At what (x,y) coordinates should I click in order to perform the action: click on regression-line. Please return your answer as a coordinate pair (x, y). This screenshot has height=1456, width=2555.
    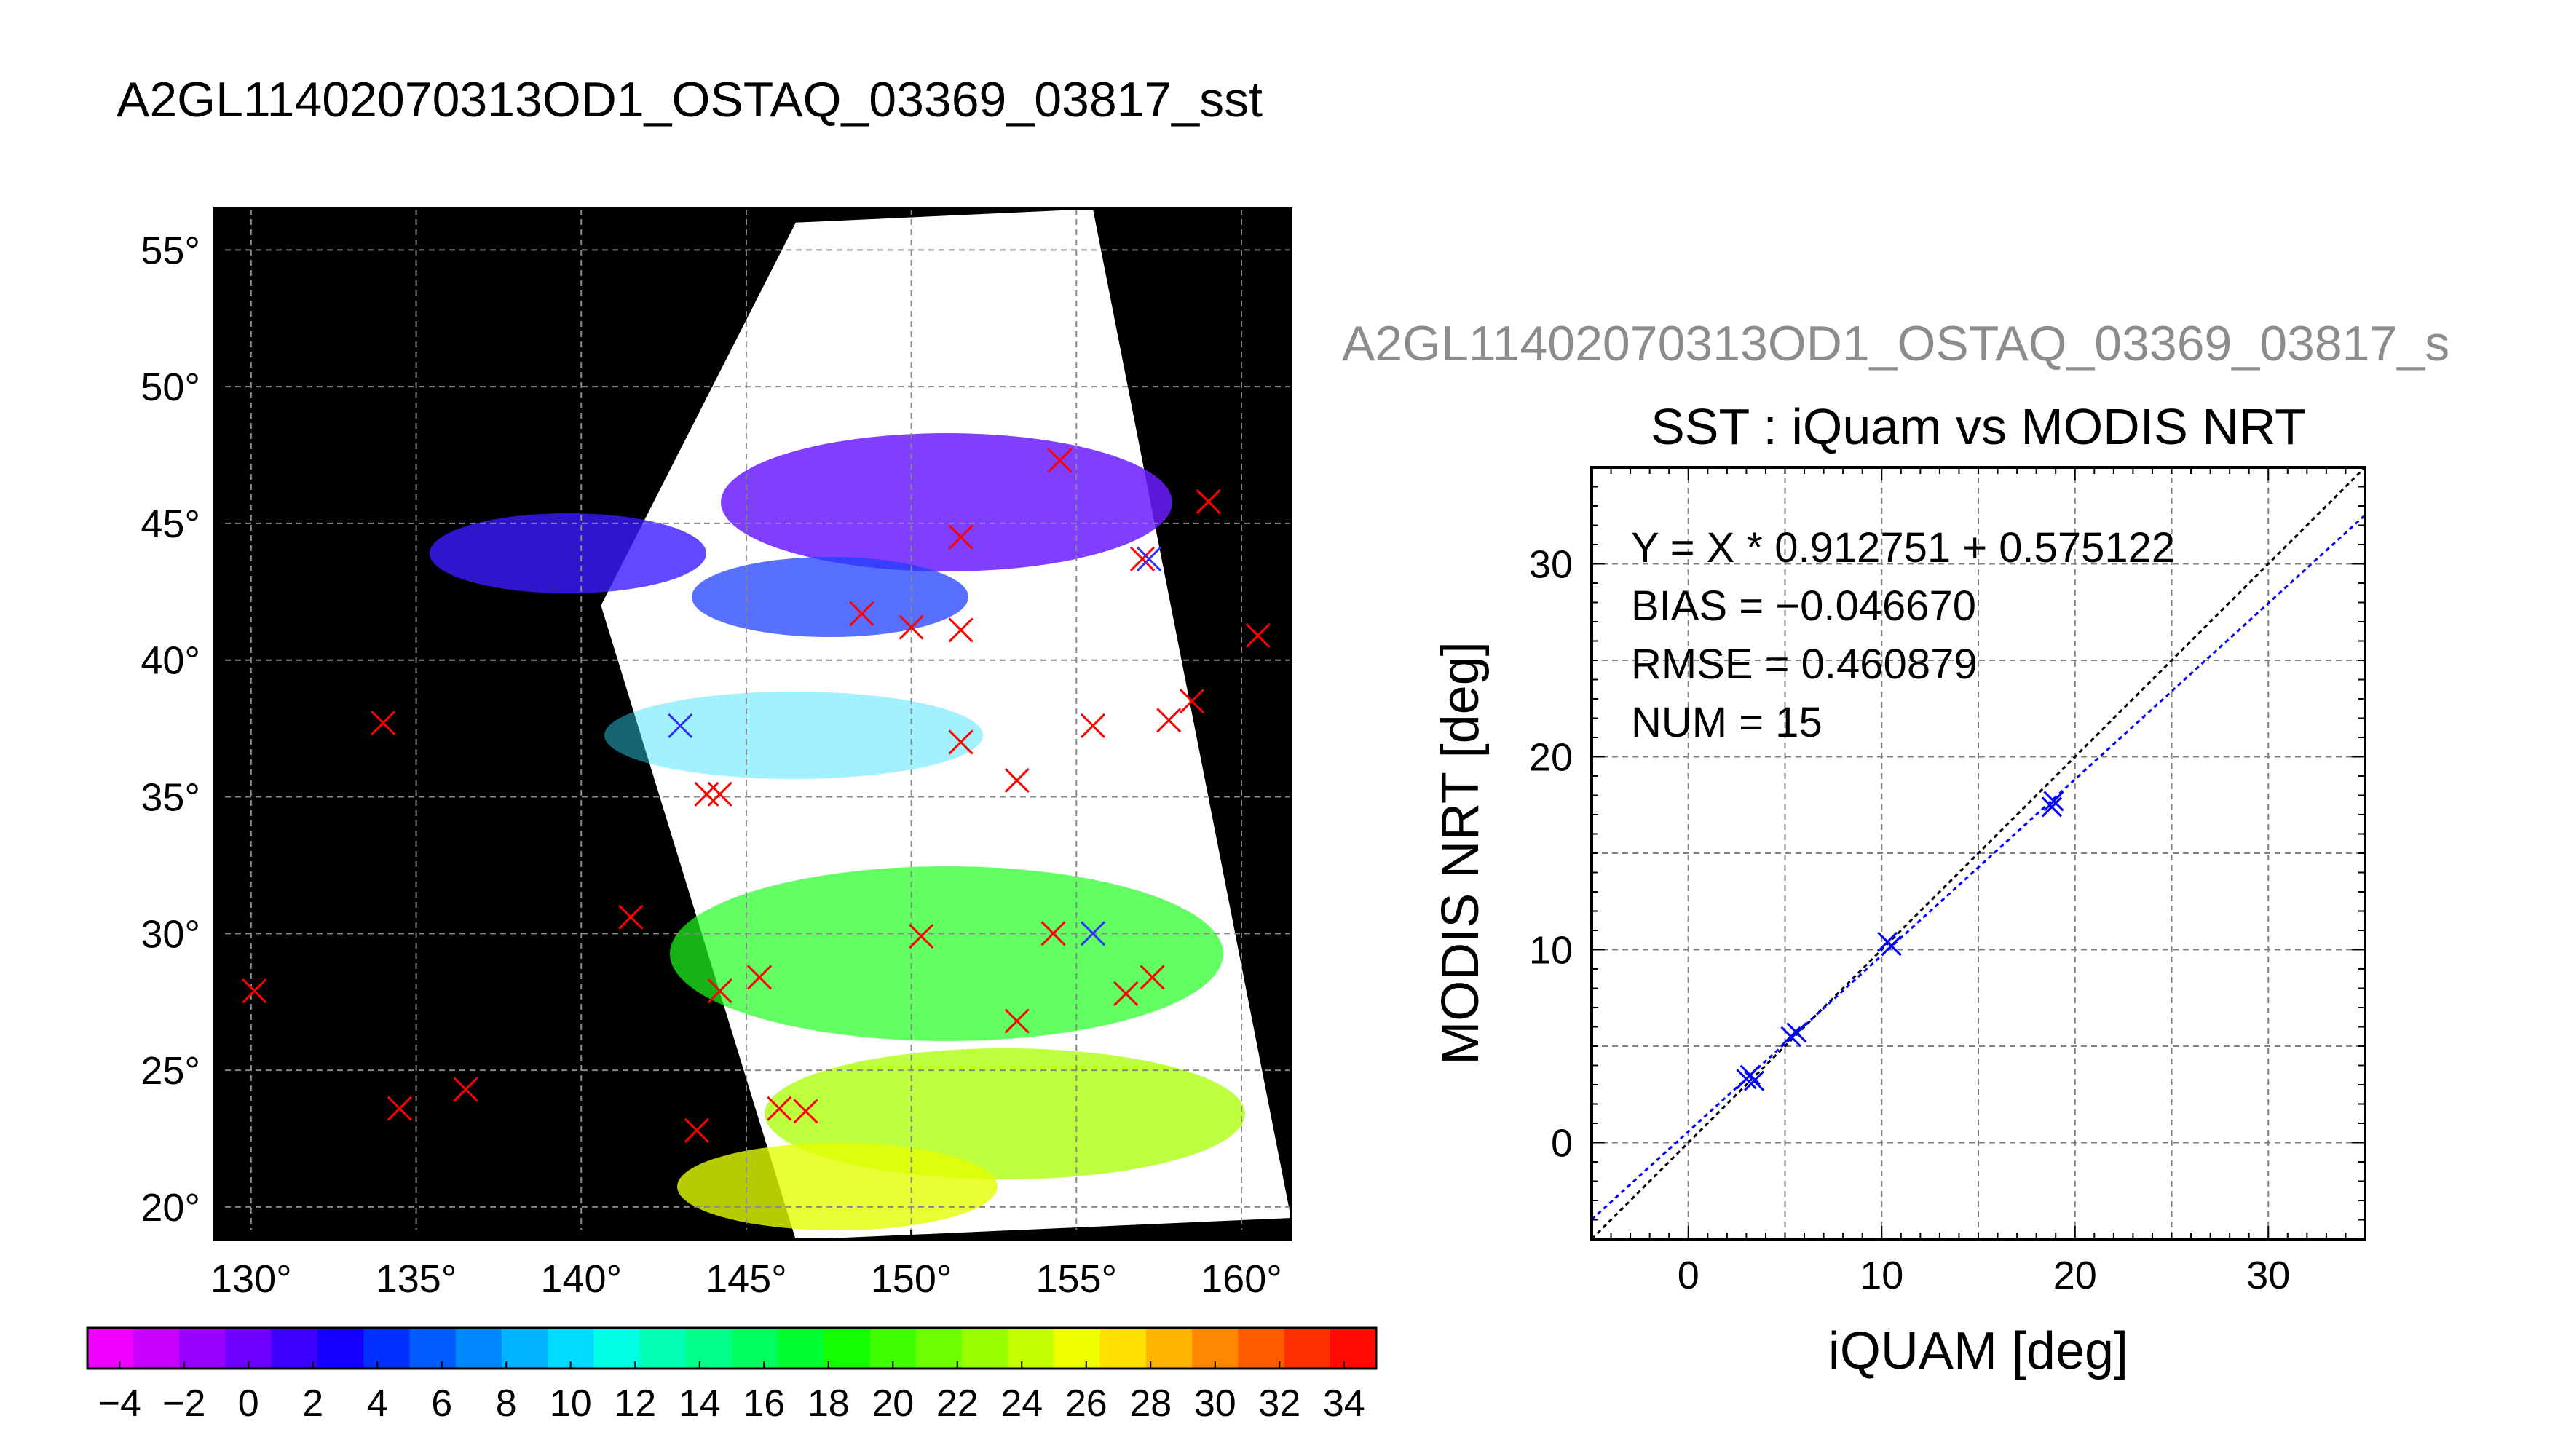
    Looking at the image, I should click on (1978, 867).